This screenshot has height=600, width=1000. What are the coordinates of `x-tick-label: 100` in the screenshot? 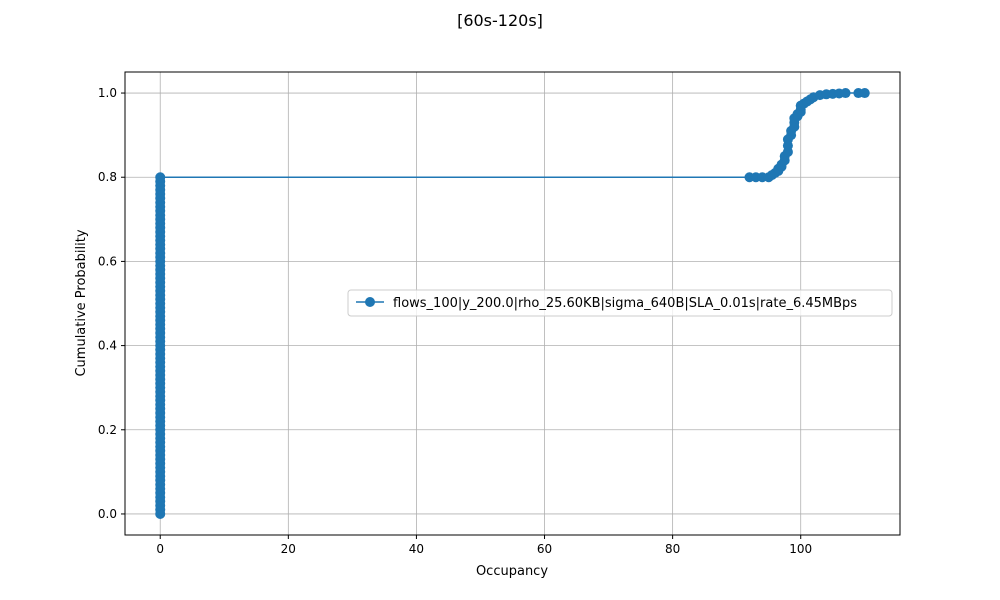 It's located at (800, 549).